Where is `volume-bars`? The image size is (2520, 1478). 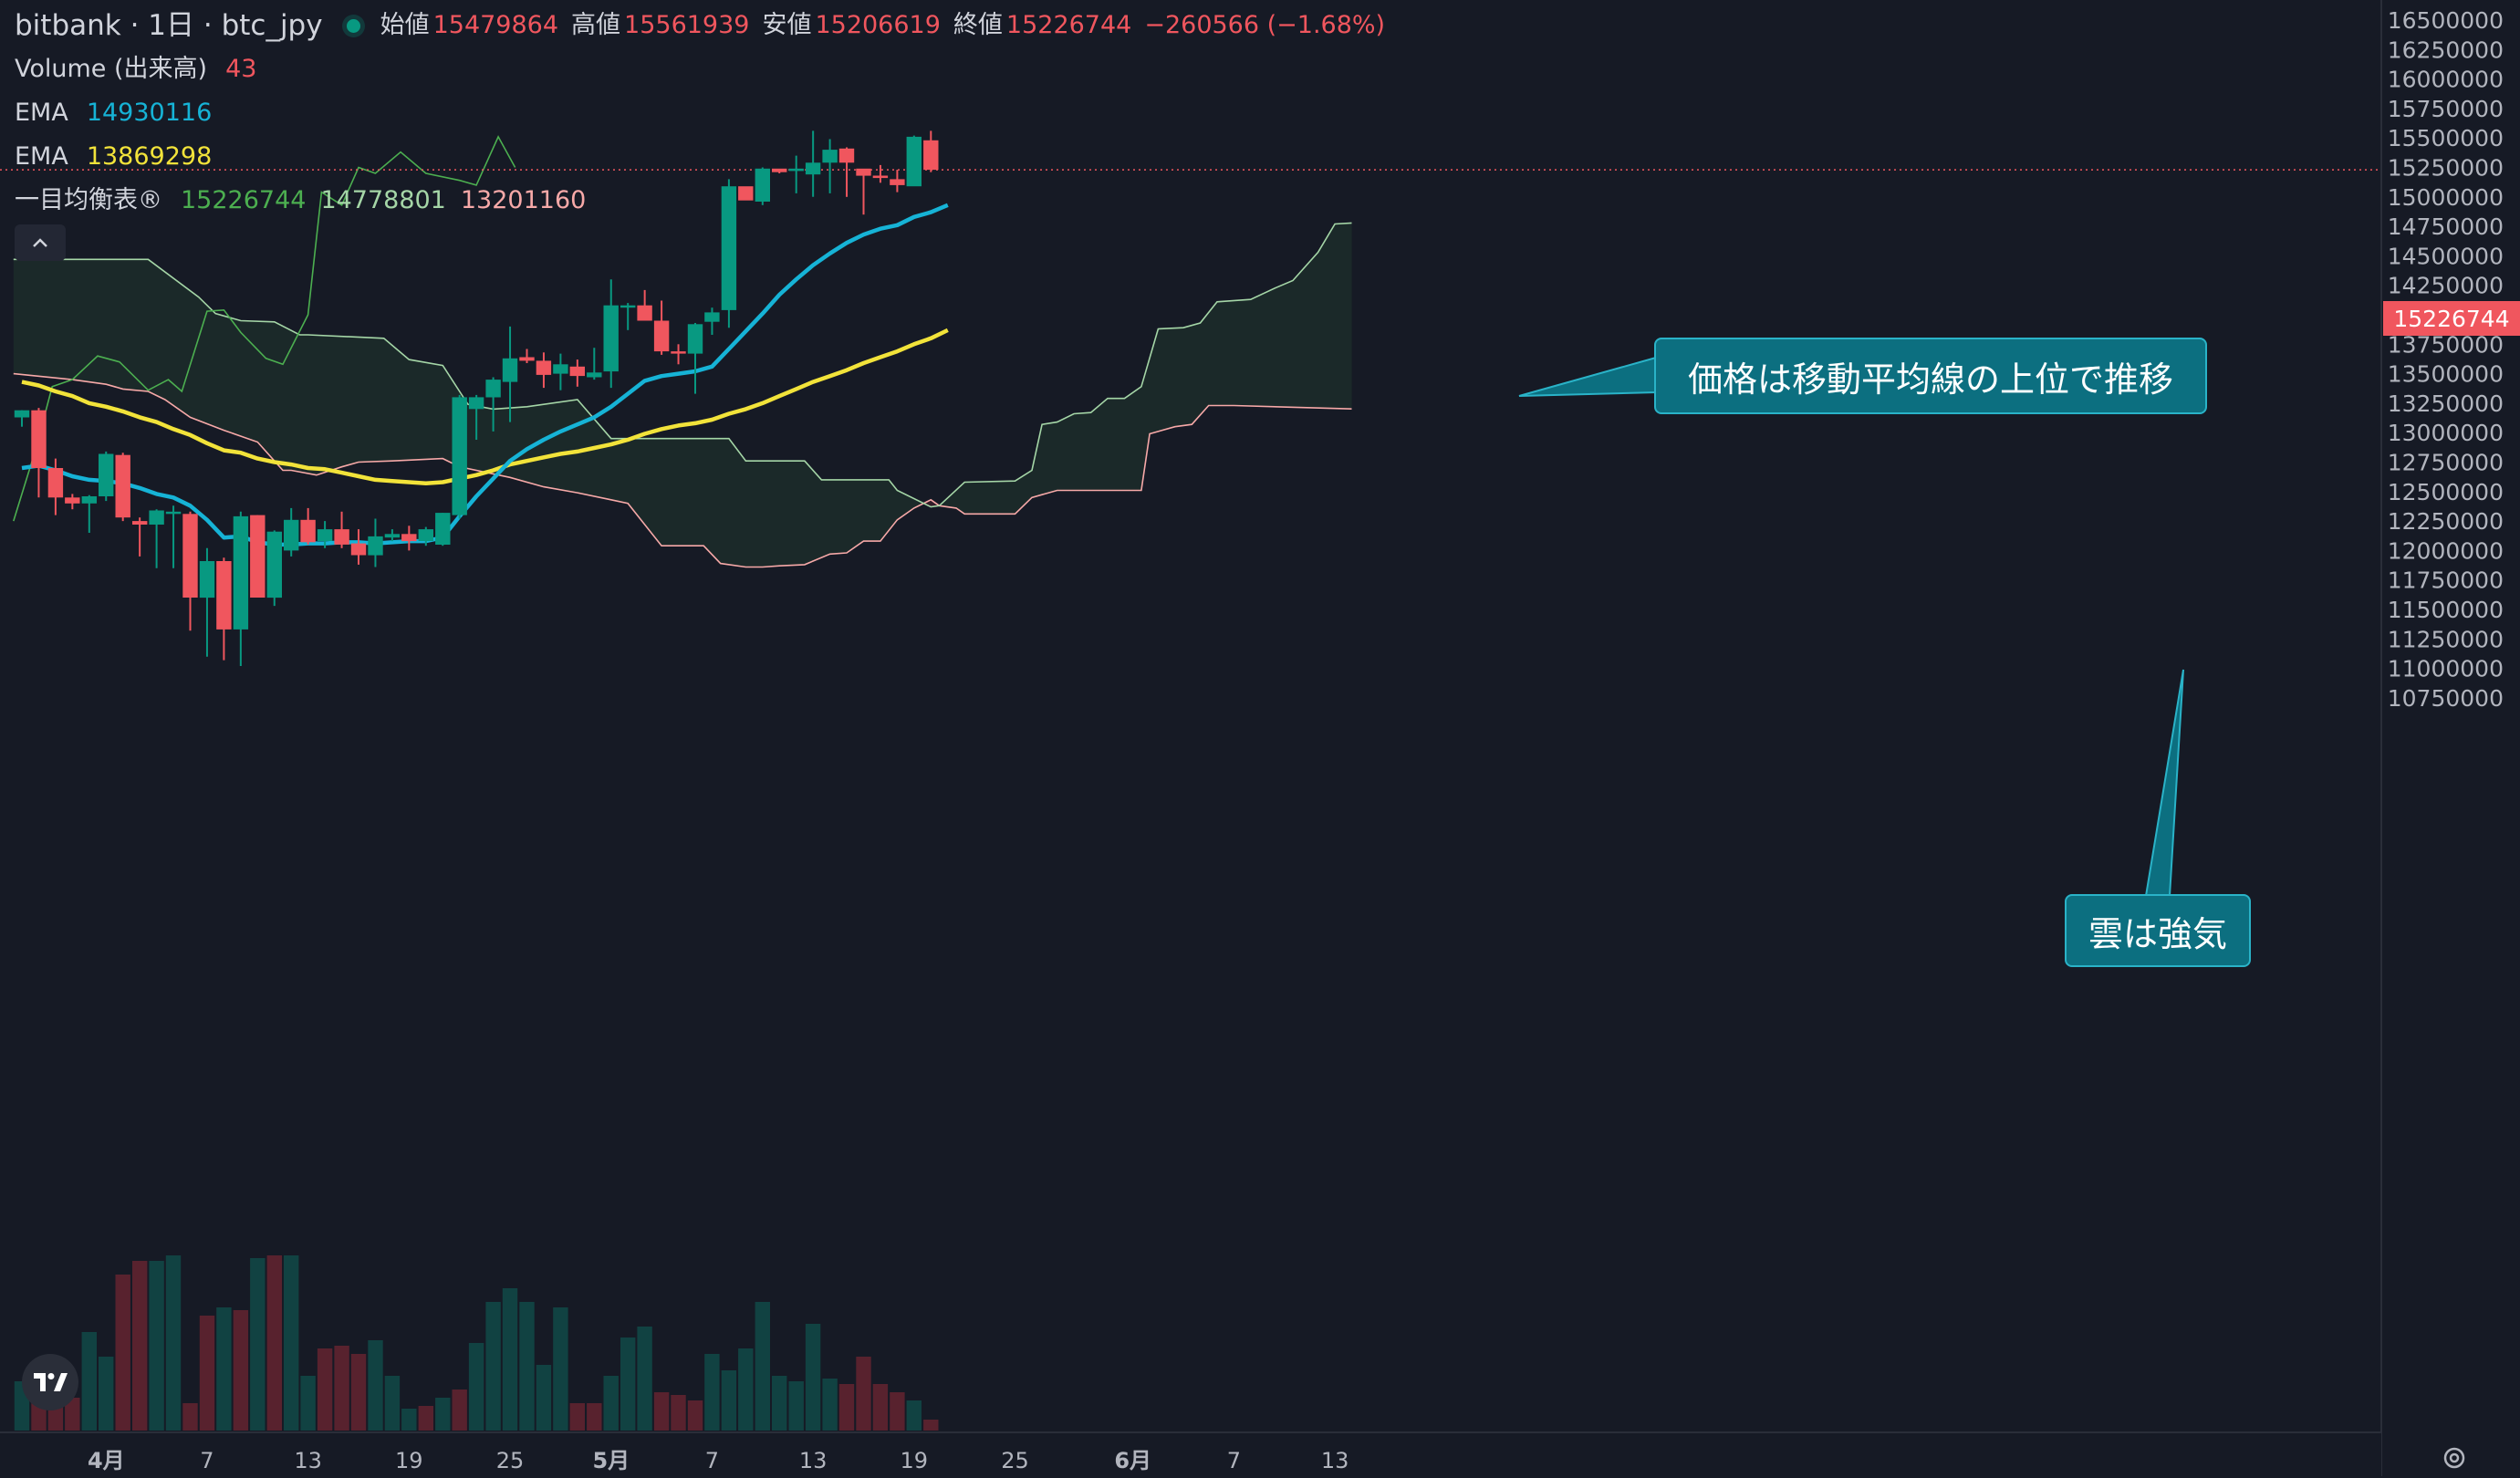
volume-bars is located at coordinates (477, 1343).